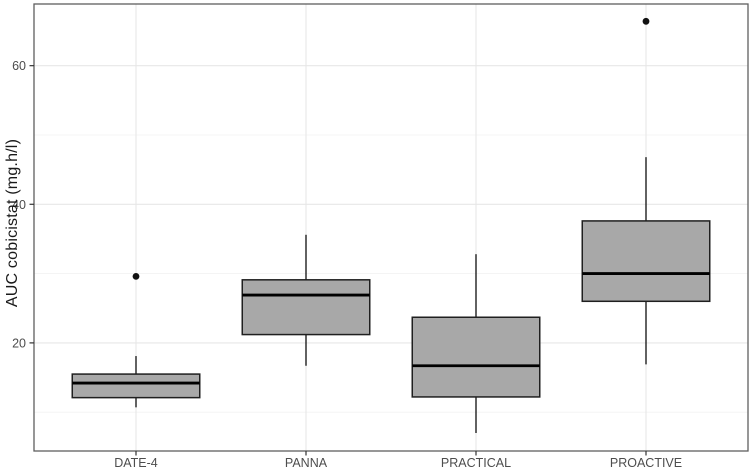 The image size is (749, 470). What do you see at coordinates (476, 357) in the screenshot?
I see `box-rect-PRACTICAL` at bounding box center [476, 357].